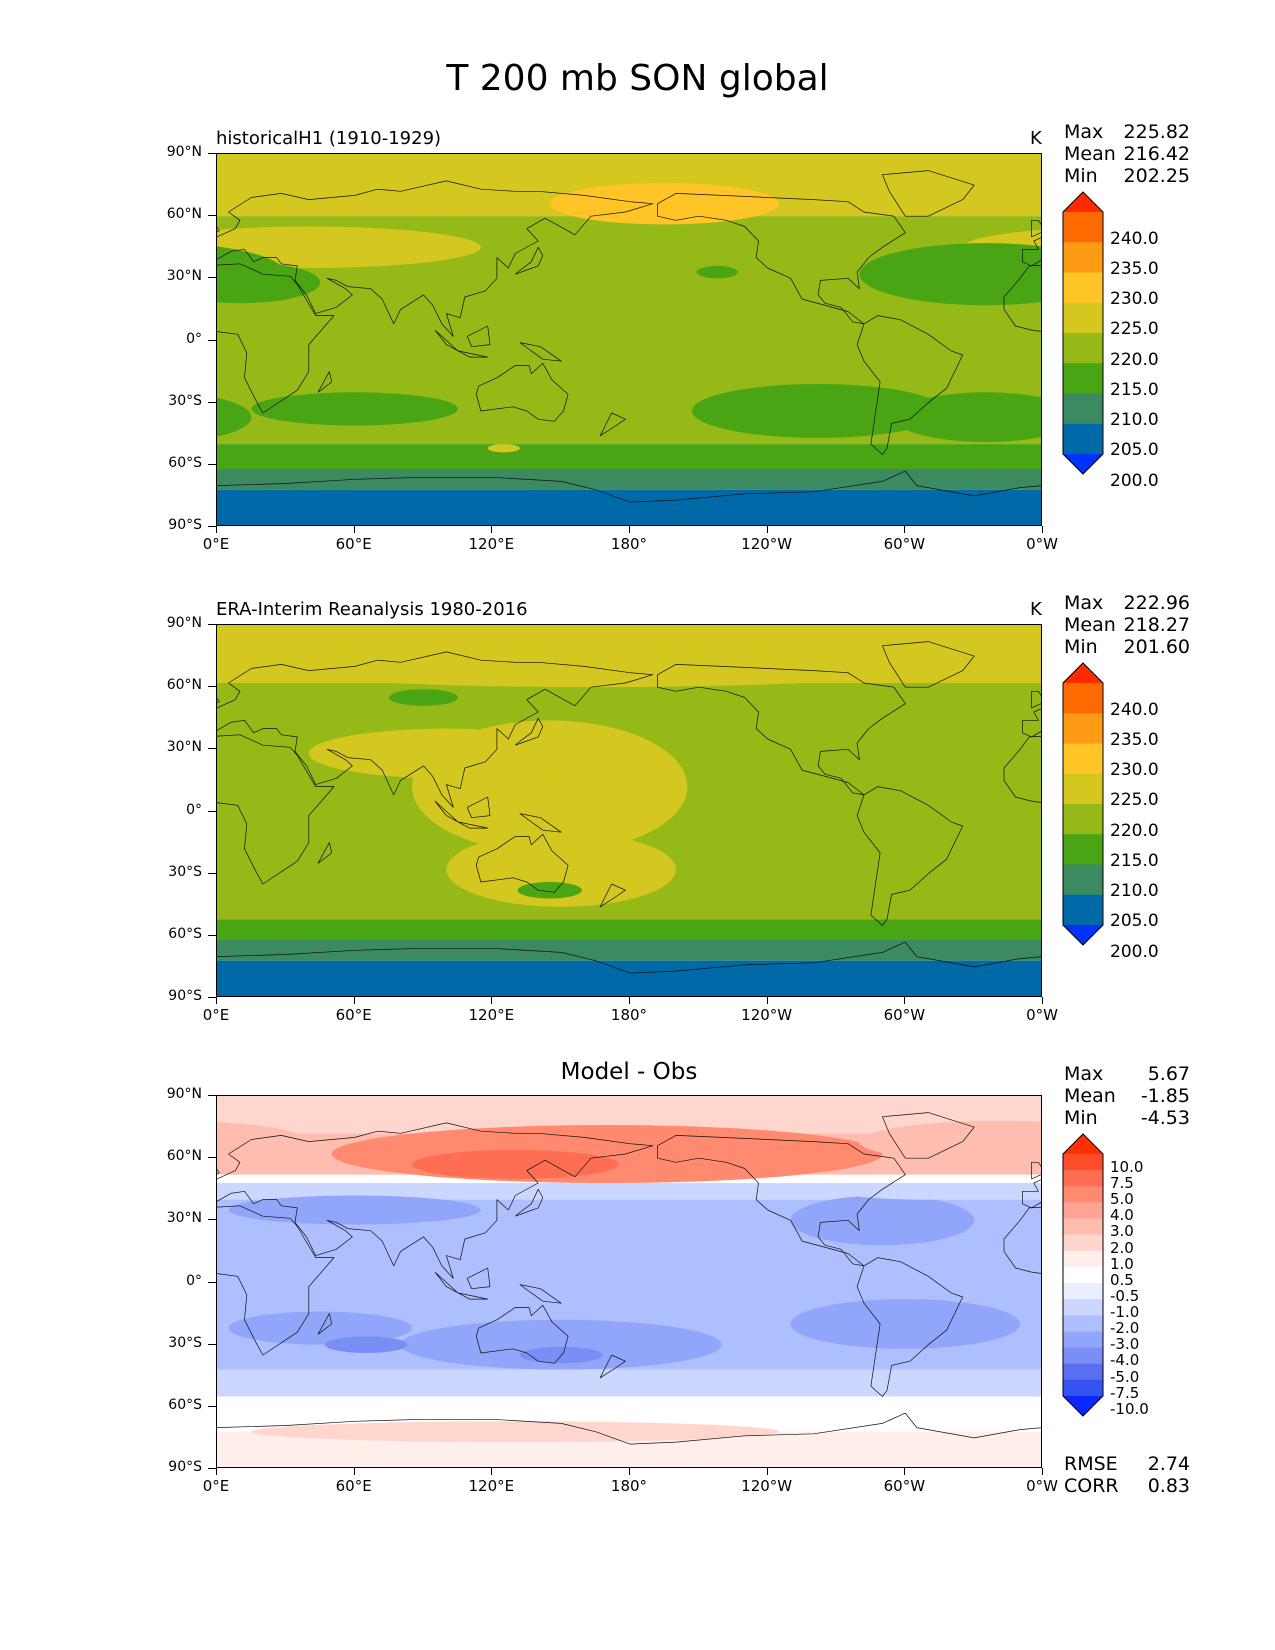  I want to click on colorbar-tick-label: -10.0, so click(1129, 1408).